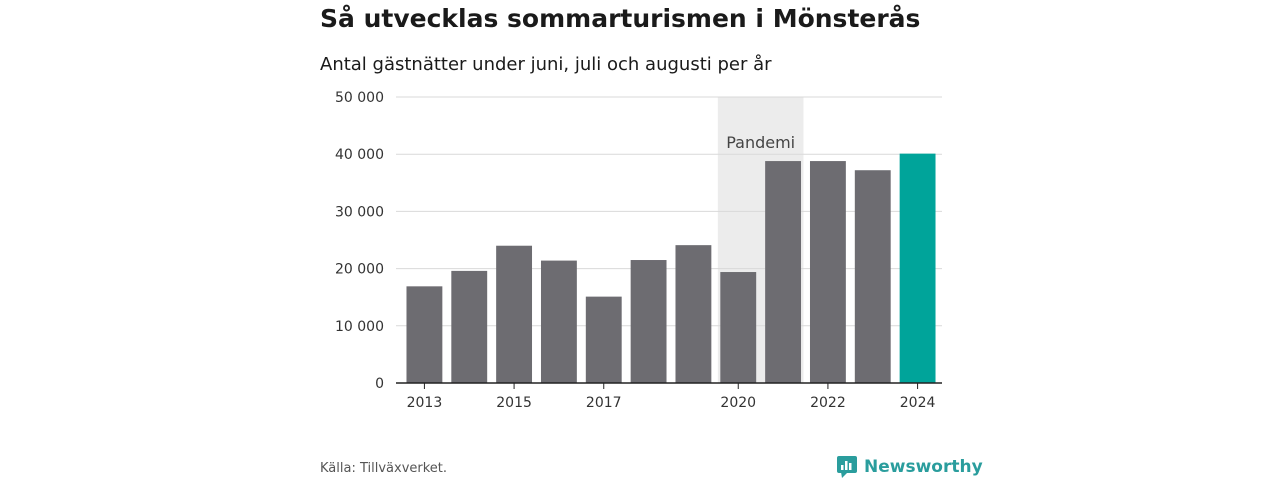 This screenshot has height=480, width=1280. What do you see at coordinates (872, 276) in the screenshot?
I see `bar-2023` at bounding box center [872, 276].